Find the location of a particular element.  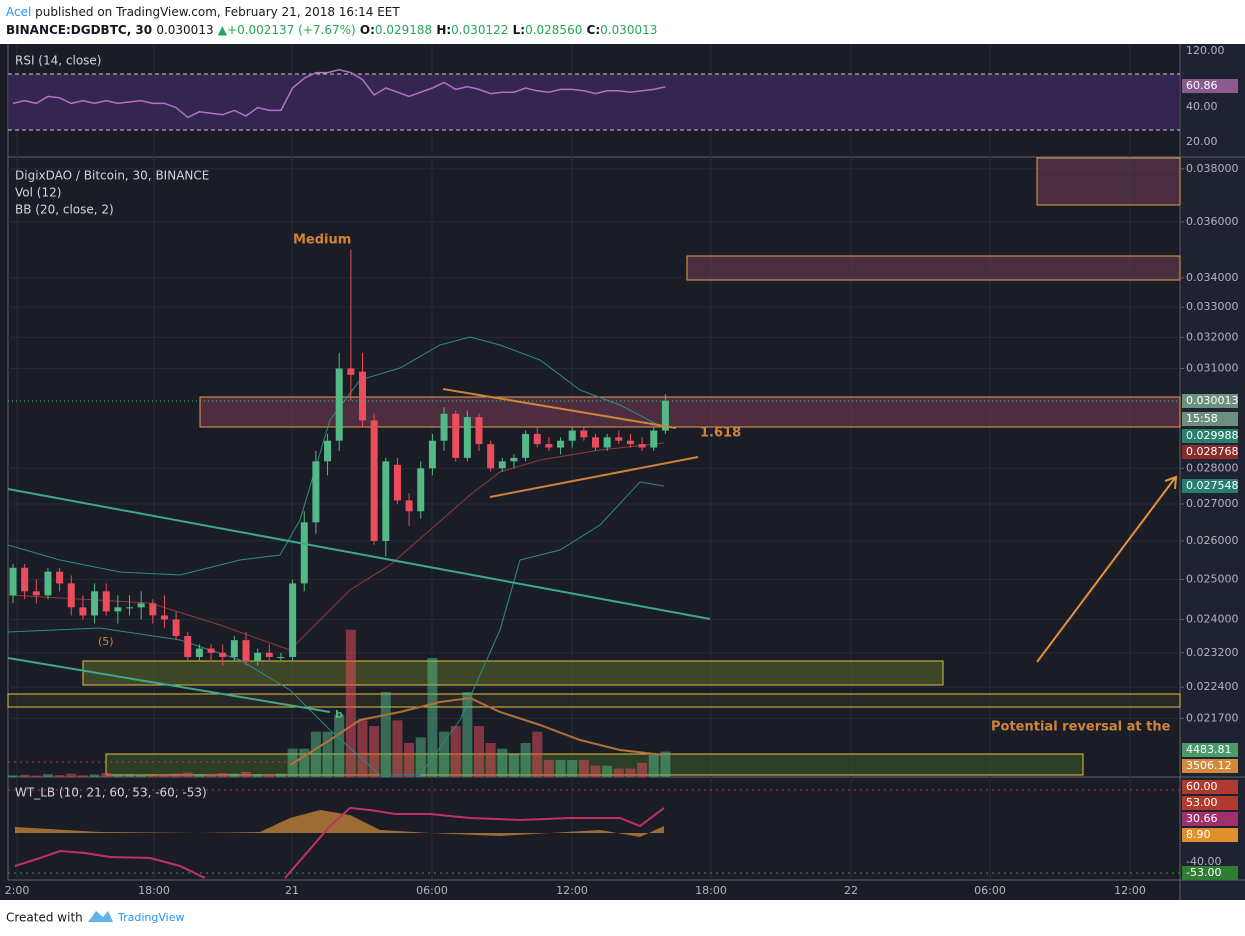

volume is located at coordinates (339, 703).